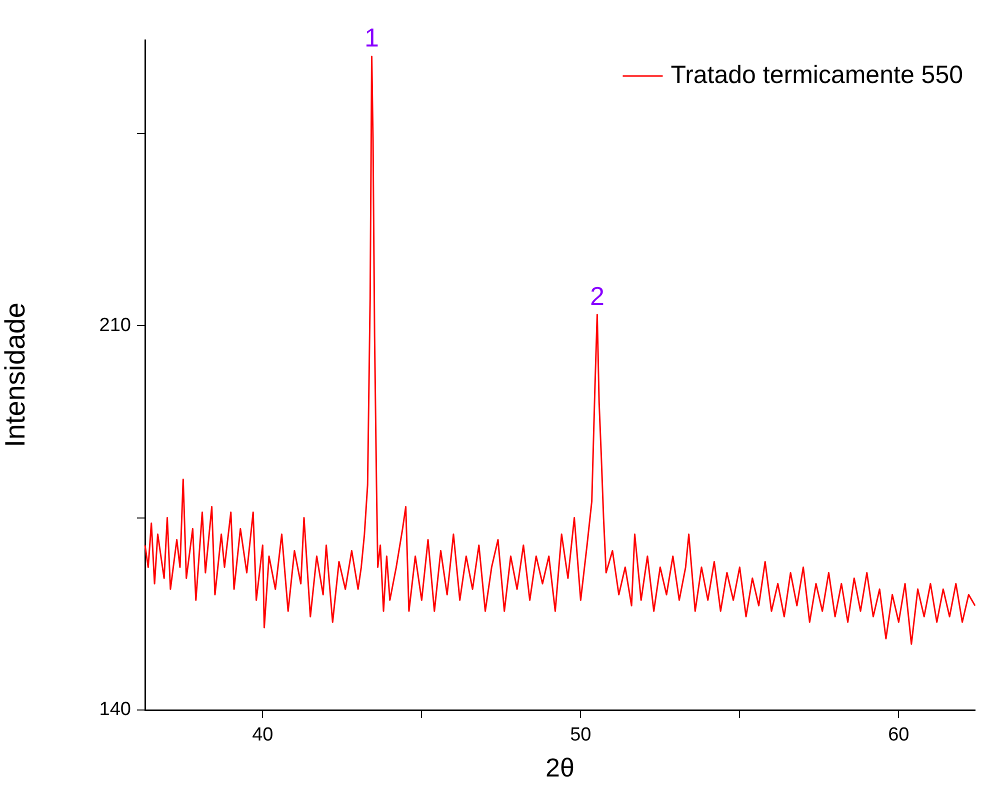 The width and height of the screenshot is (992, 785). I want to click on x-tick-label: 50, so click(581, 735).